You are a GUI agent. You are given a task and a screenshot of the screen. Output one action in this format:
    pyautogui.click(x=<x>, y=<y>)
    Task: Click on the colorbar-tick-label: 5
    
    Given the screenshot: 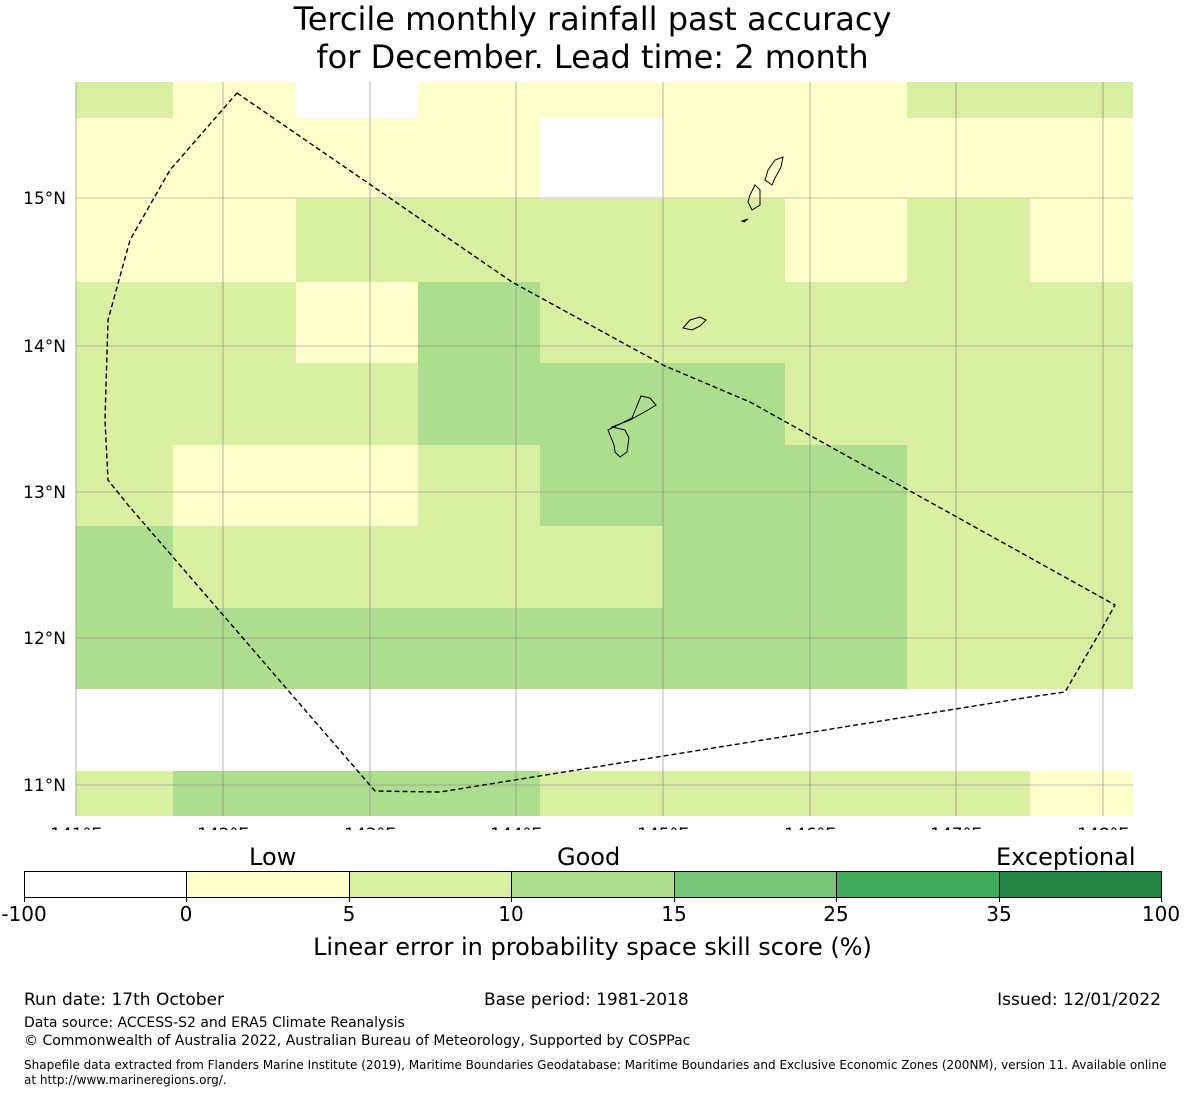 What is the action you would take?
    pyautogui.click(x=349, y=914)
    